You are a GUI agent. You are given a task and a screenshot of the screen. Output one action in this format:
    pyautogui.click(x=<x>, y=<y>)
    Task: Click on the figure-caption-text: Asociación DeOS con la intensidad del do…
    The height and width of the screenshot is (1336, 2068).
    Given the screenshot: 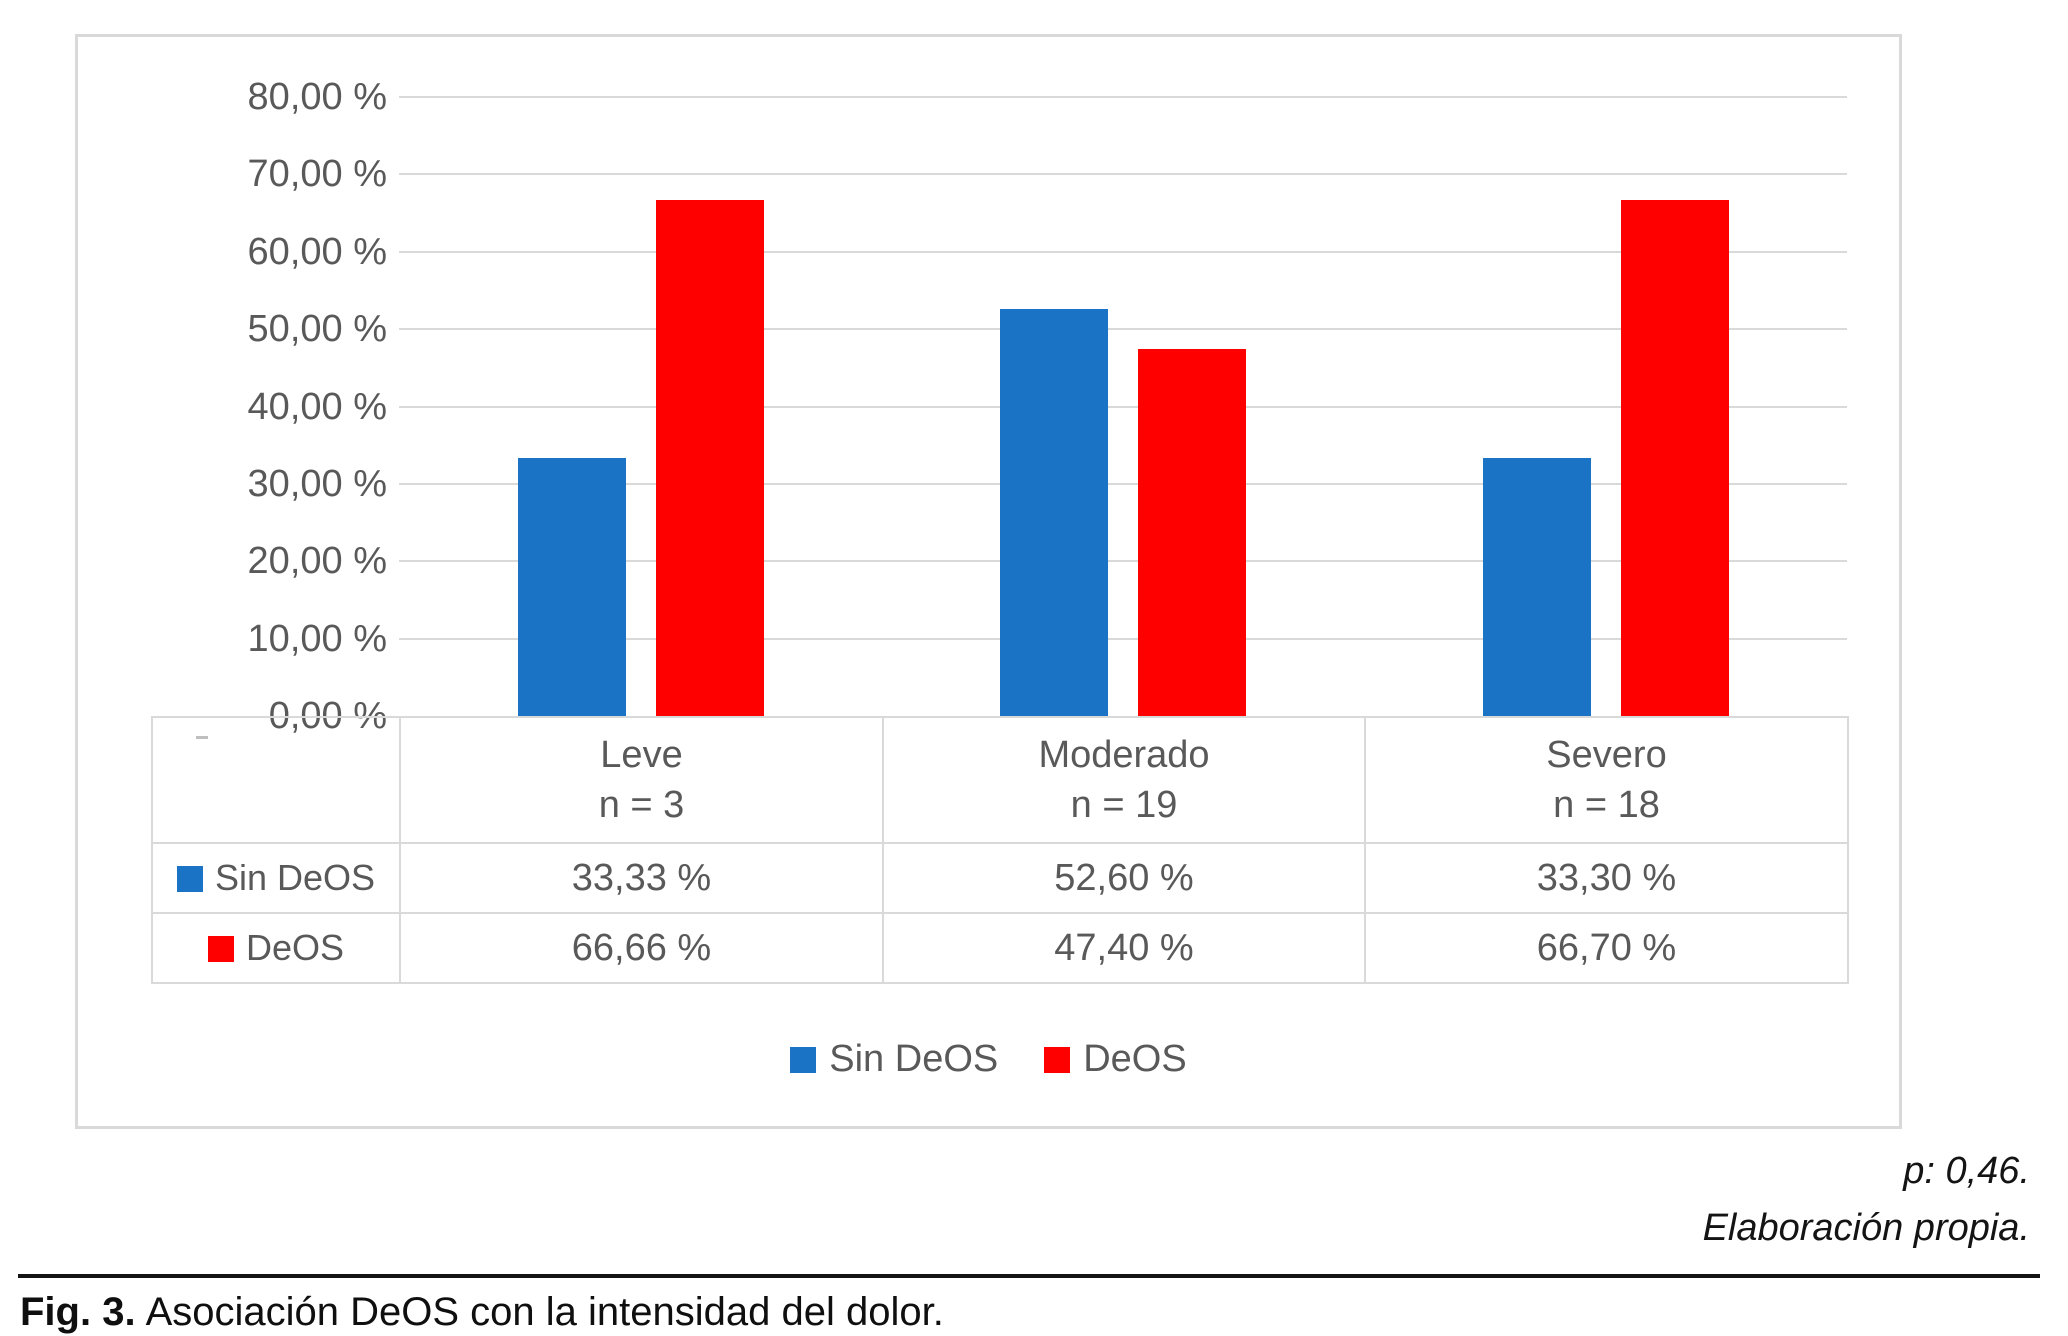 What is the action you would take?
    pyautogui.click(x=544, y=1312)
    